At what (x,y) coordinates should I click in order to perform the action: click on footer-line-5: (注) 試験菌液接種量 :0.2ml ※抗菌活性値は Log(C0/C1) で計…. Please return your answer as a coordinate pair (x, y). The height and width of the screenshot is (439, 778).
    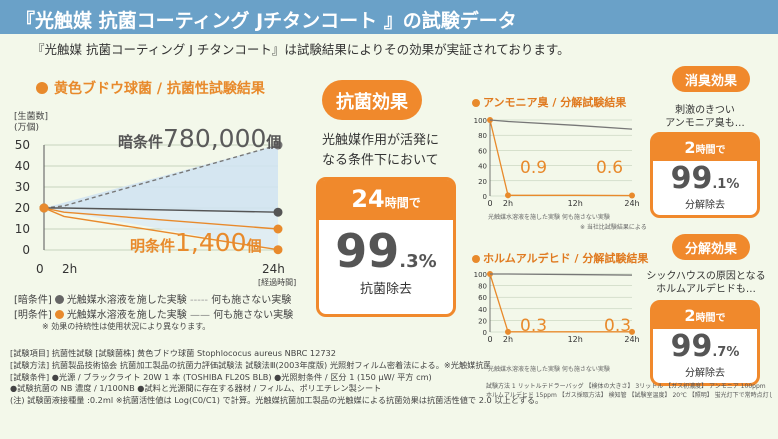
    Looking at the image, I should click on (277, 400).